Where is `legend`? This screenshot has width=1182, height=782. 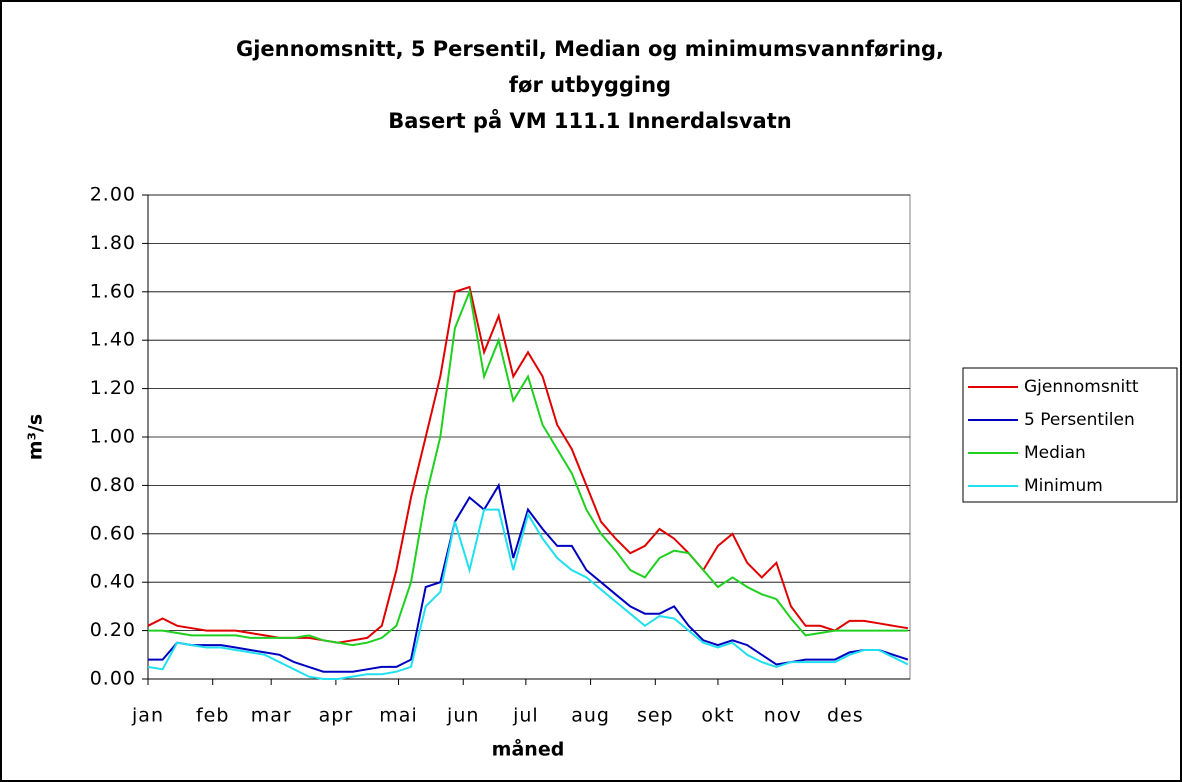 legend is located at coordinates (1070, 435).